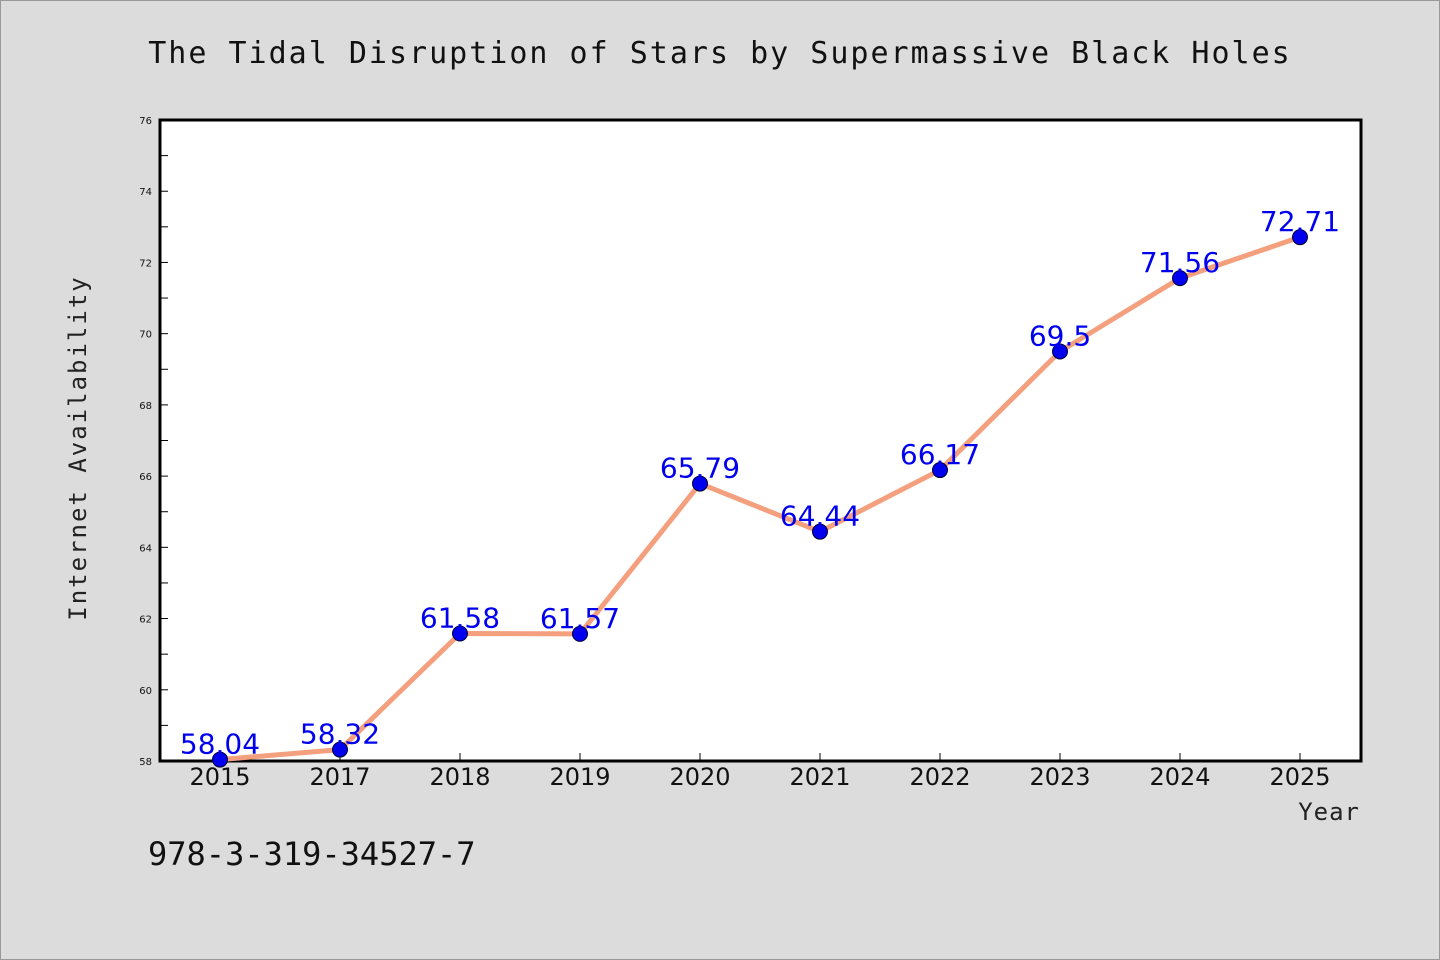 The width and height of the screenshot is (1440, 960). I want to click on data-label: 58.04, so click(220, 744).